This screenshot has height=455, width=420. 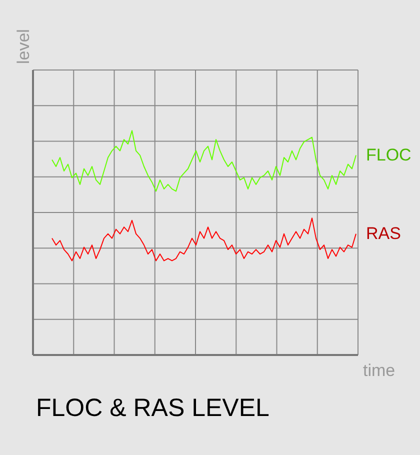 What do you see at coordinates (389, 154) in the screenshot?
I see `series-label: FLOC` at bounding box center [389, 154].